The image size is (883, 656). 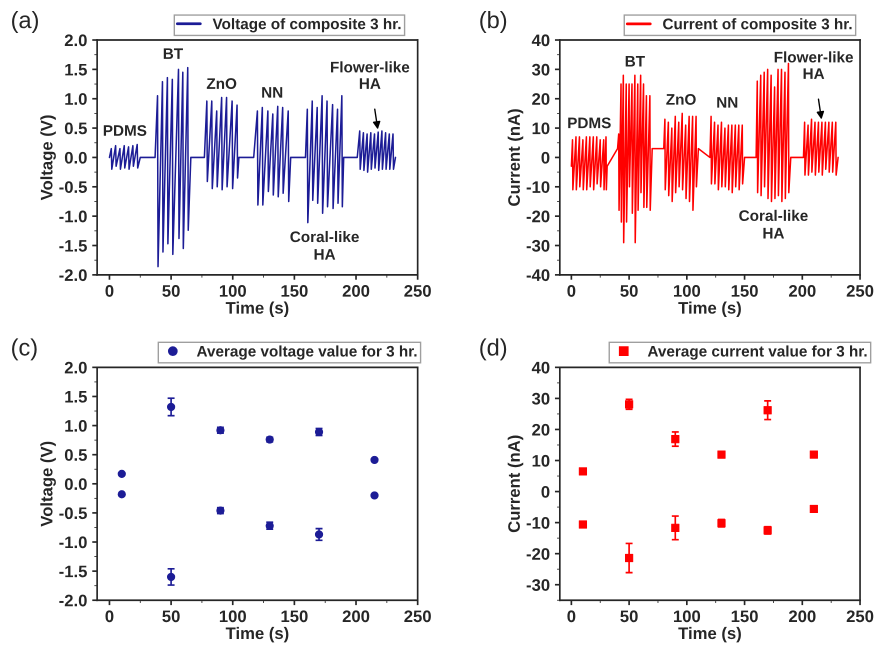 What do you see at coordinates (757, 352) in the screenshot?
I see `legend-label: Average current value for 3 hr.` at bounding box center [757, 352].